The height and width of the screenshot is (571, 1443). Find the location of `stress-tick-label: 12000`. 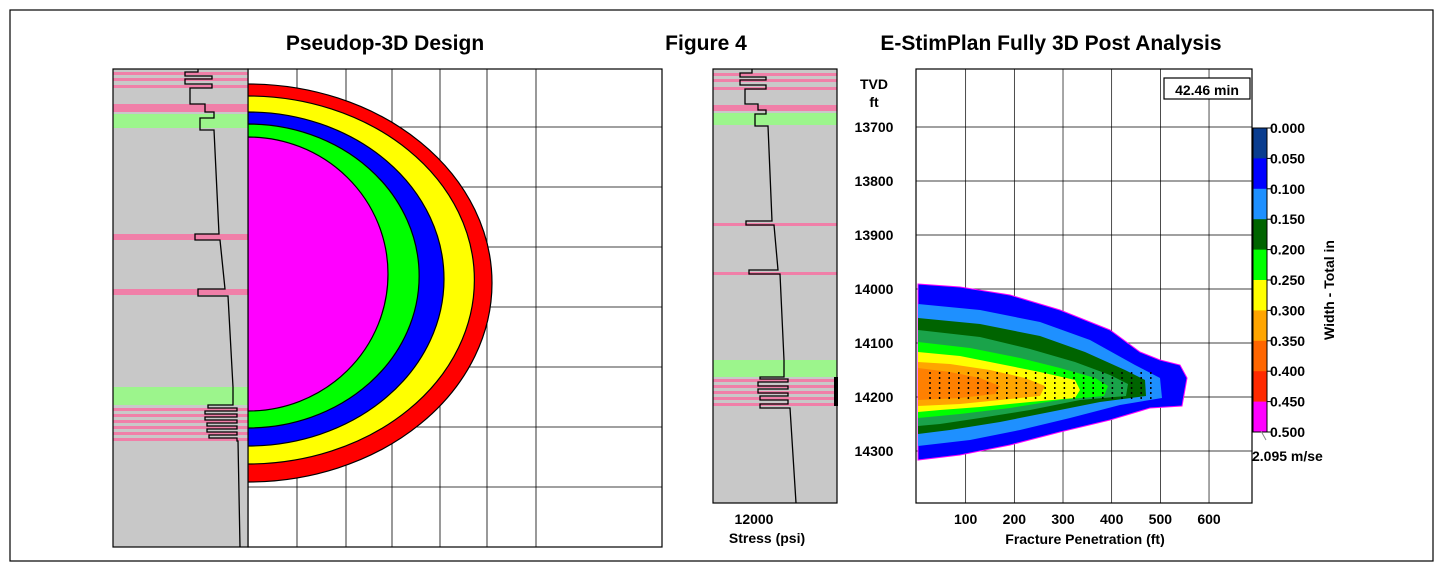

stress-tick-label: 12000 is located at coordinates (754, 519).